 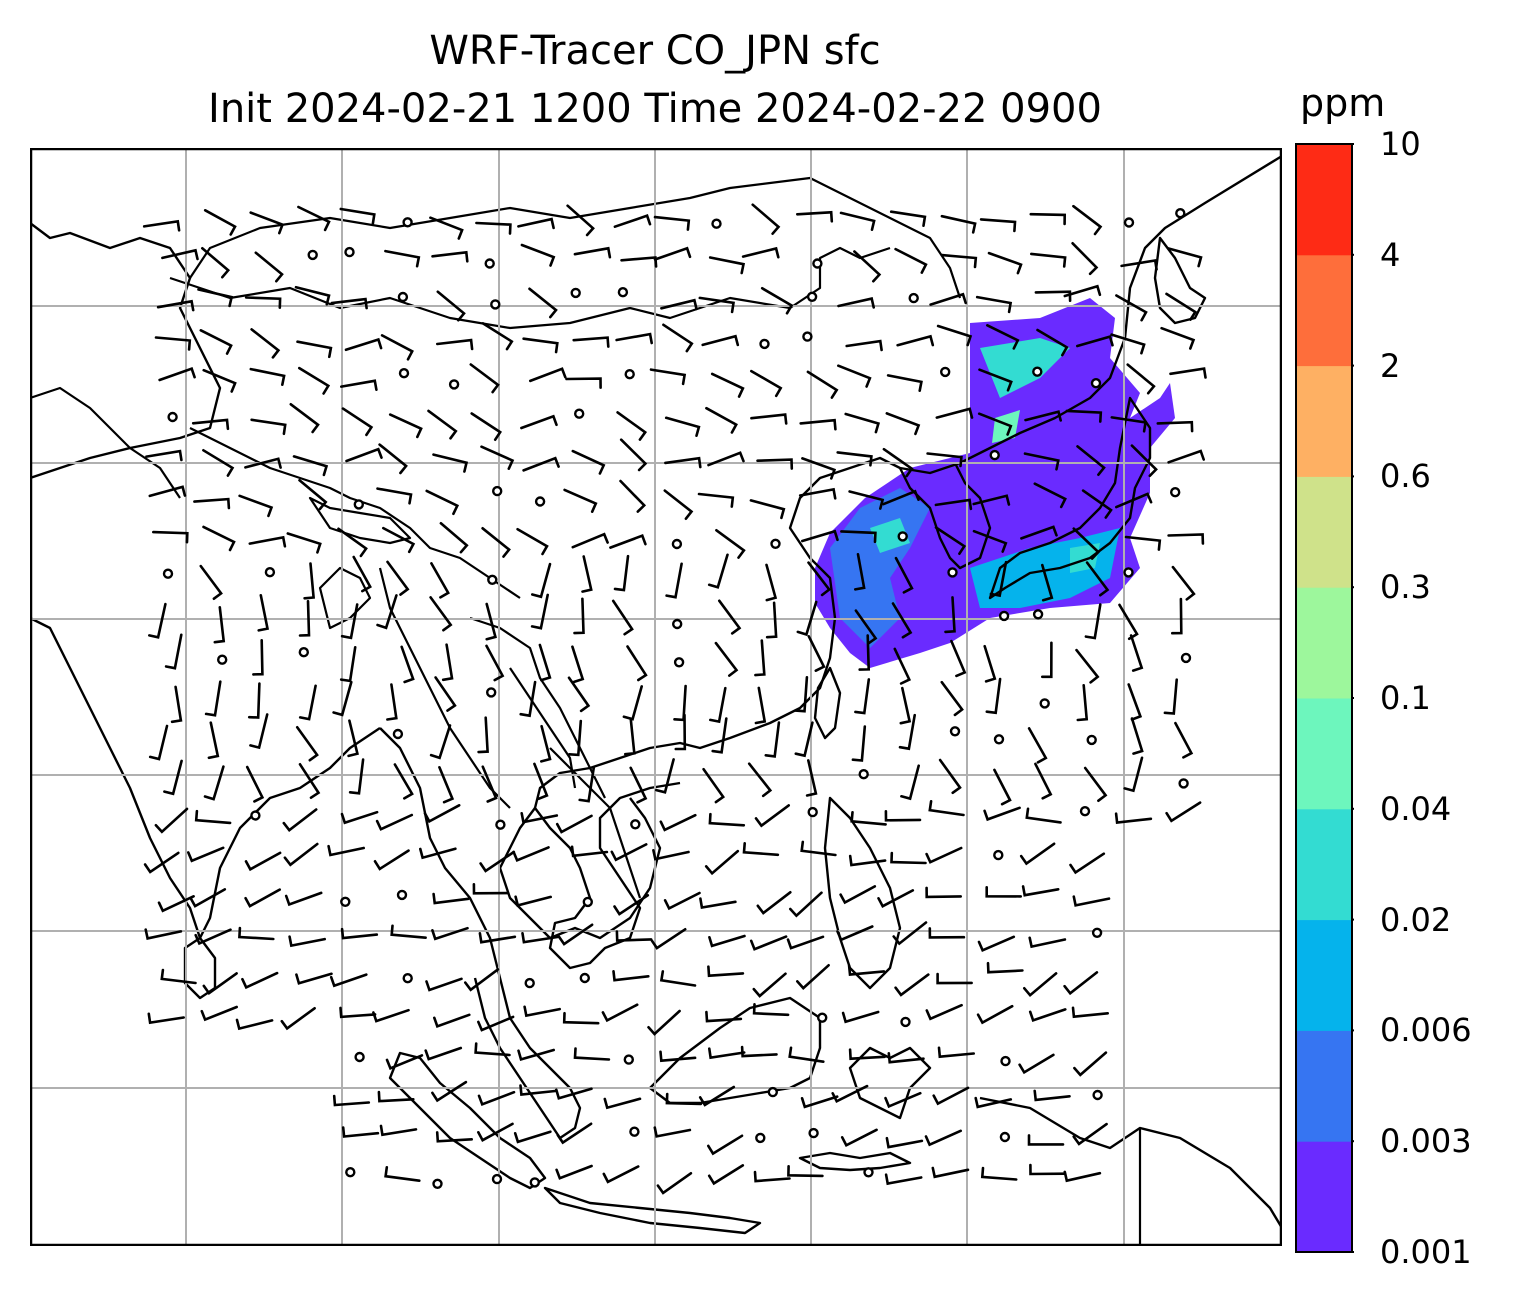 I want to click on coast-java, so click(x=652, y=1210).